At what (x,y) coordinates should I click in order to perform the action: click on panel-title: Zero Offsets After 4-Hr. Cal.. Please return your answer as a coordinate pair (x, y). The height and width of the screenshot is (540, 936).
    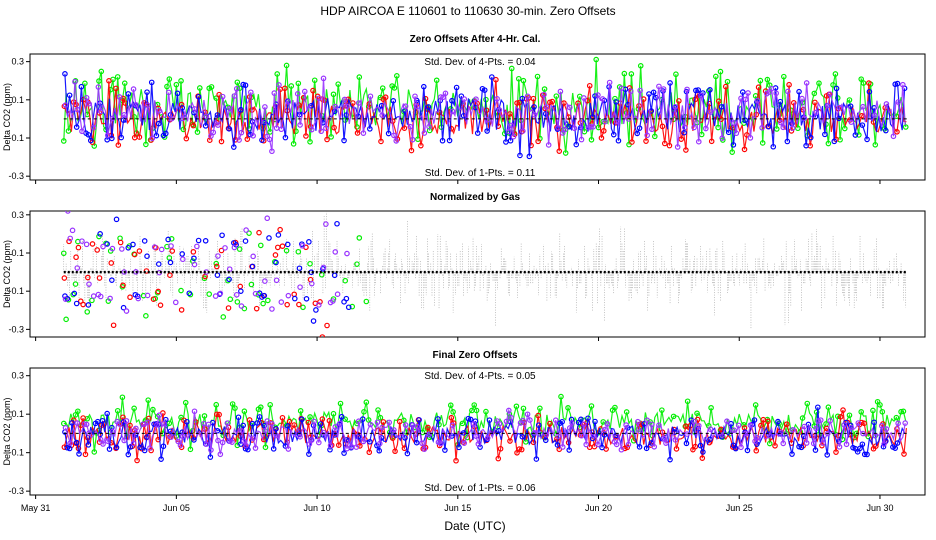
    Looking at the image, I should click on (475, 39).